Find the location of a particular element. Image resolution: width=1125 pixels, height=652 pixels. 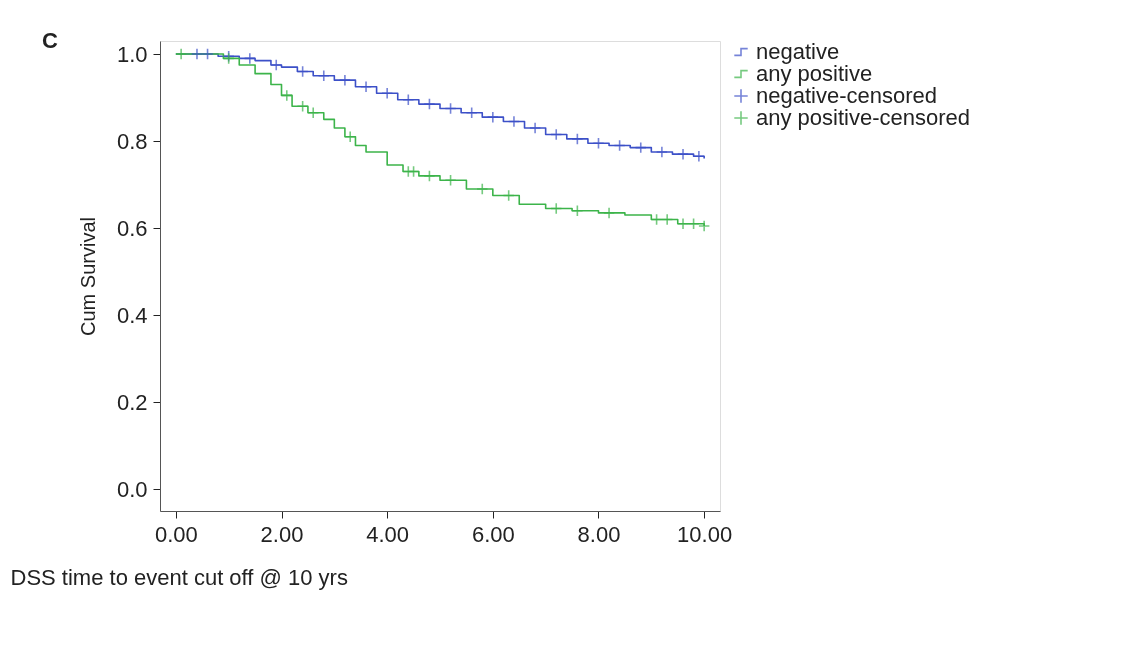

x-tick-label: 8.00 is located at coordinates (599, 534).